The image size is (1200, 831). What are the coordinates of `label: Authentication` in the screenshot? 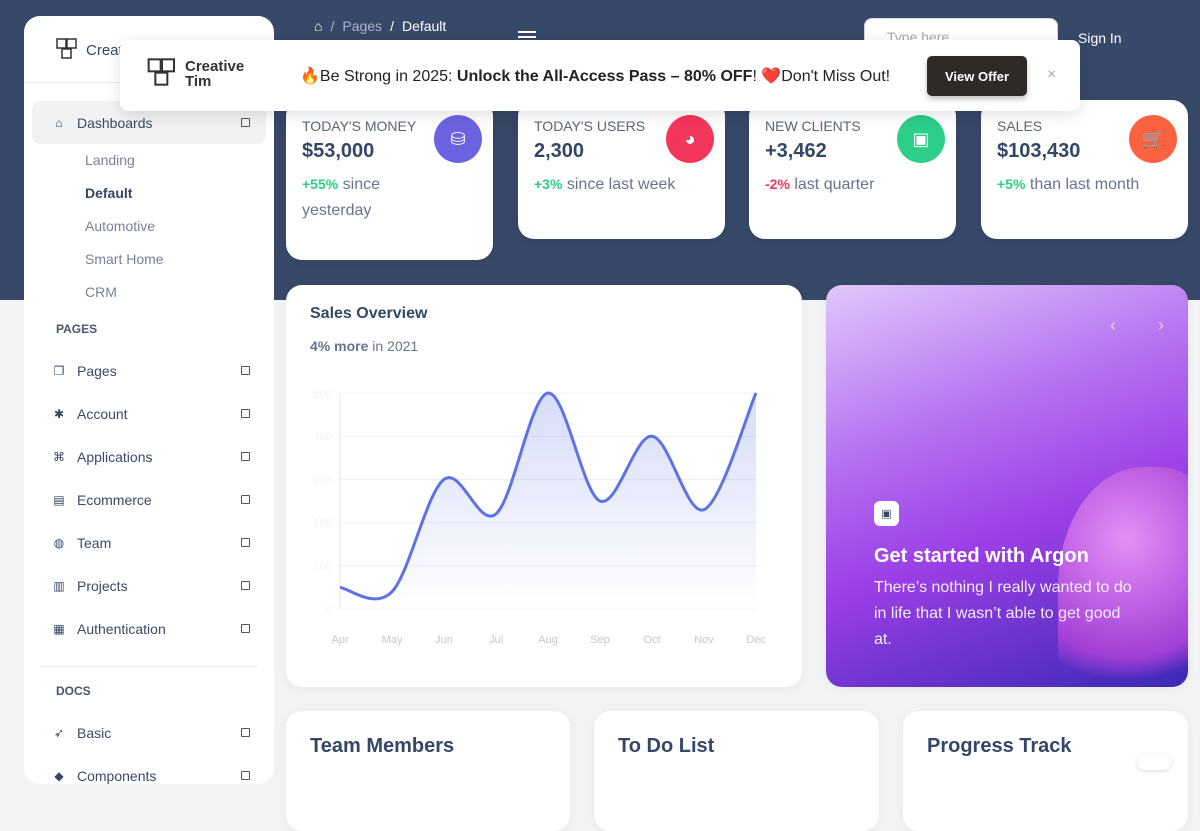 It's located at (121, 628).